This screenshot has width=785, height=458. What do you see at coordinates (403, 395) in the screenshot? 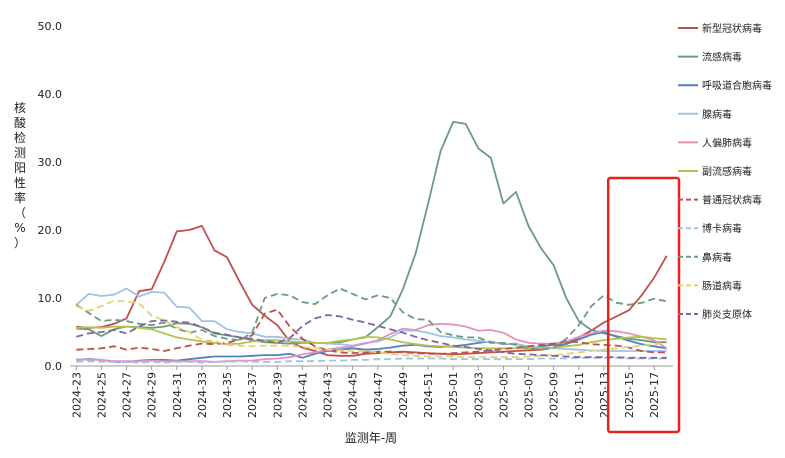
I see `x-tick-label: 2024-49` at bounding box center [403, 395].